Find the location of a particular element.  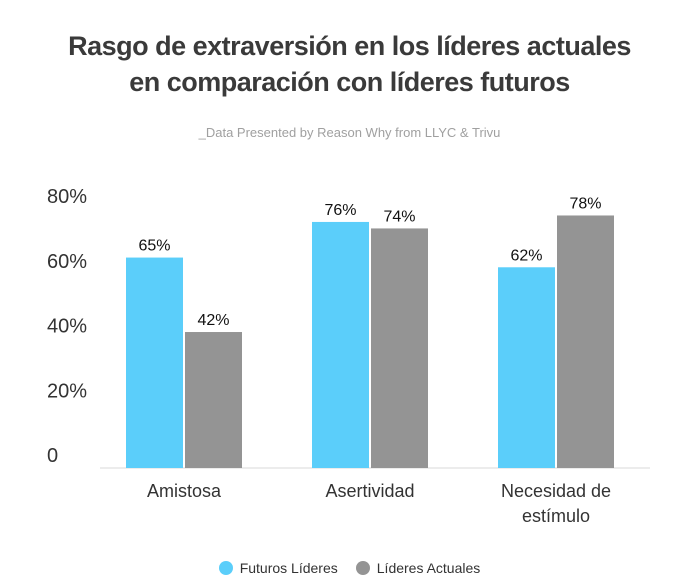

data-label: 74% is located at coordinates (399, 216).